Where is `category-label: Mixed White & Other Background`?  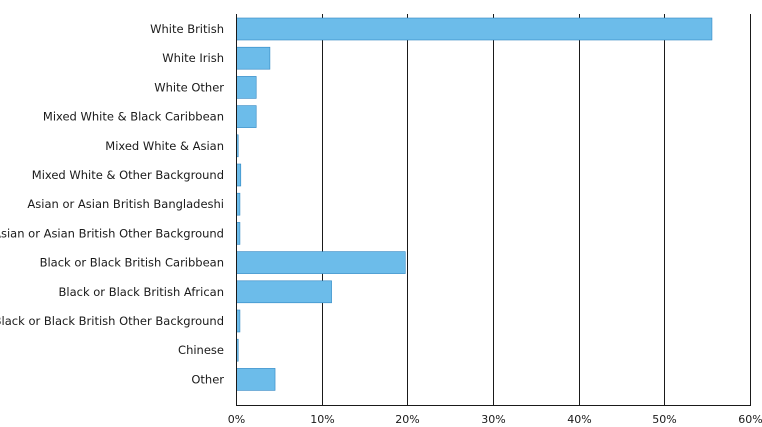 category-label: Mixed White & Other Background is located at coordinates (128, 175).